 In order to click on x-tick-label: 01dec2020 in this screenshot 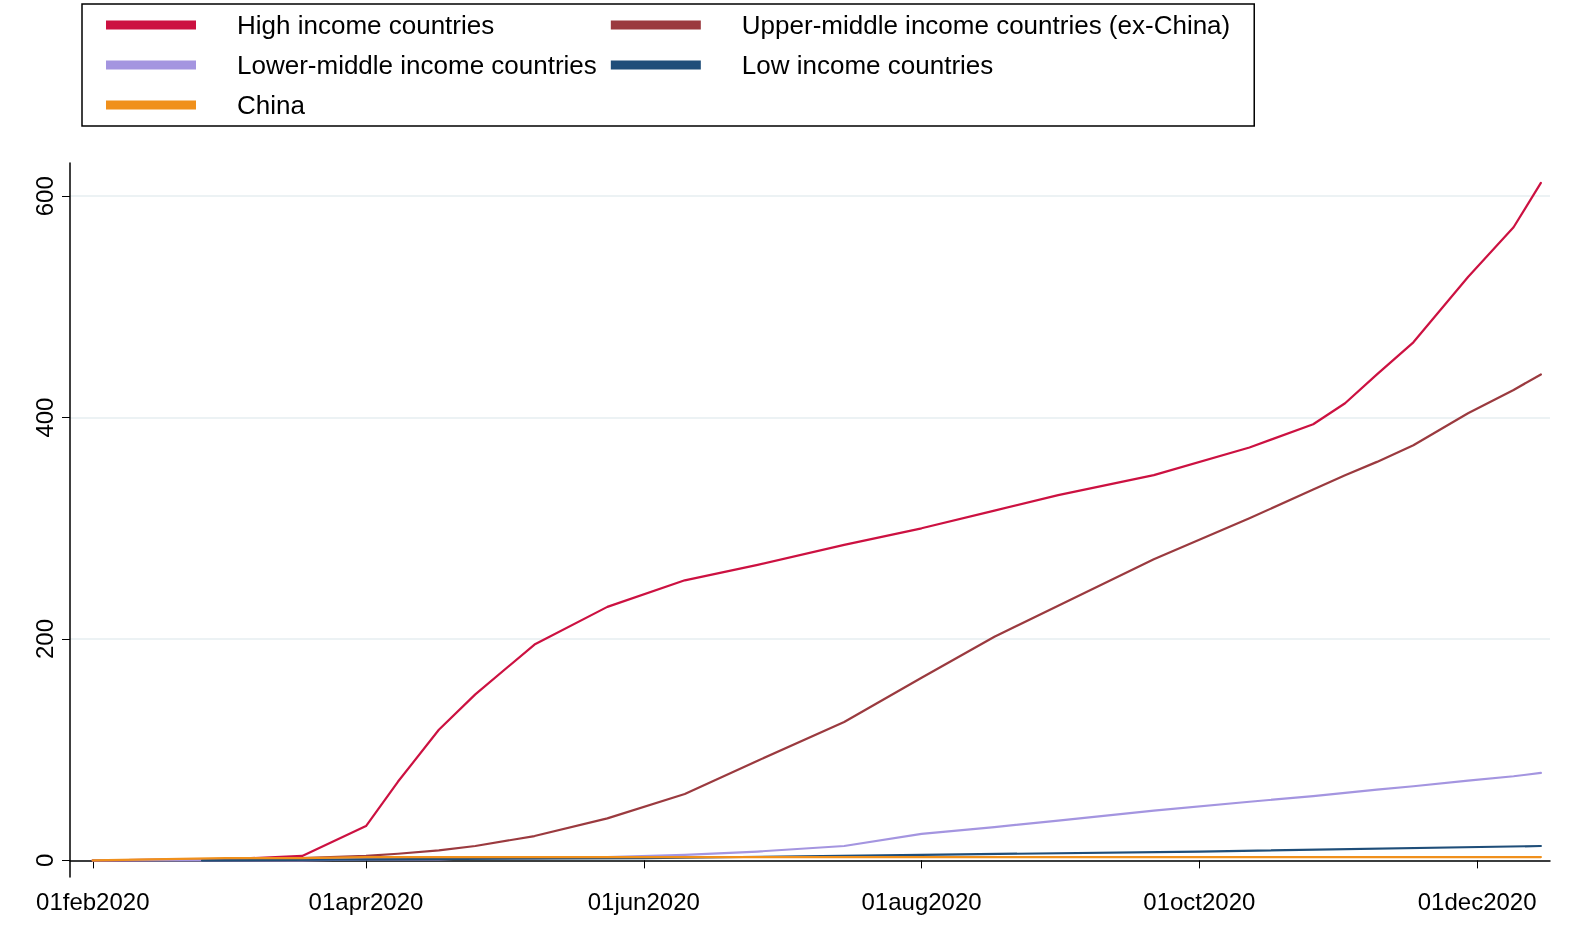, I will do `click(1477, 901)`.